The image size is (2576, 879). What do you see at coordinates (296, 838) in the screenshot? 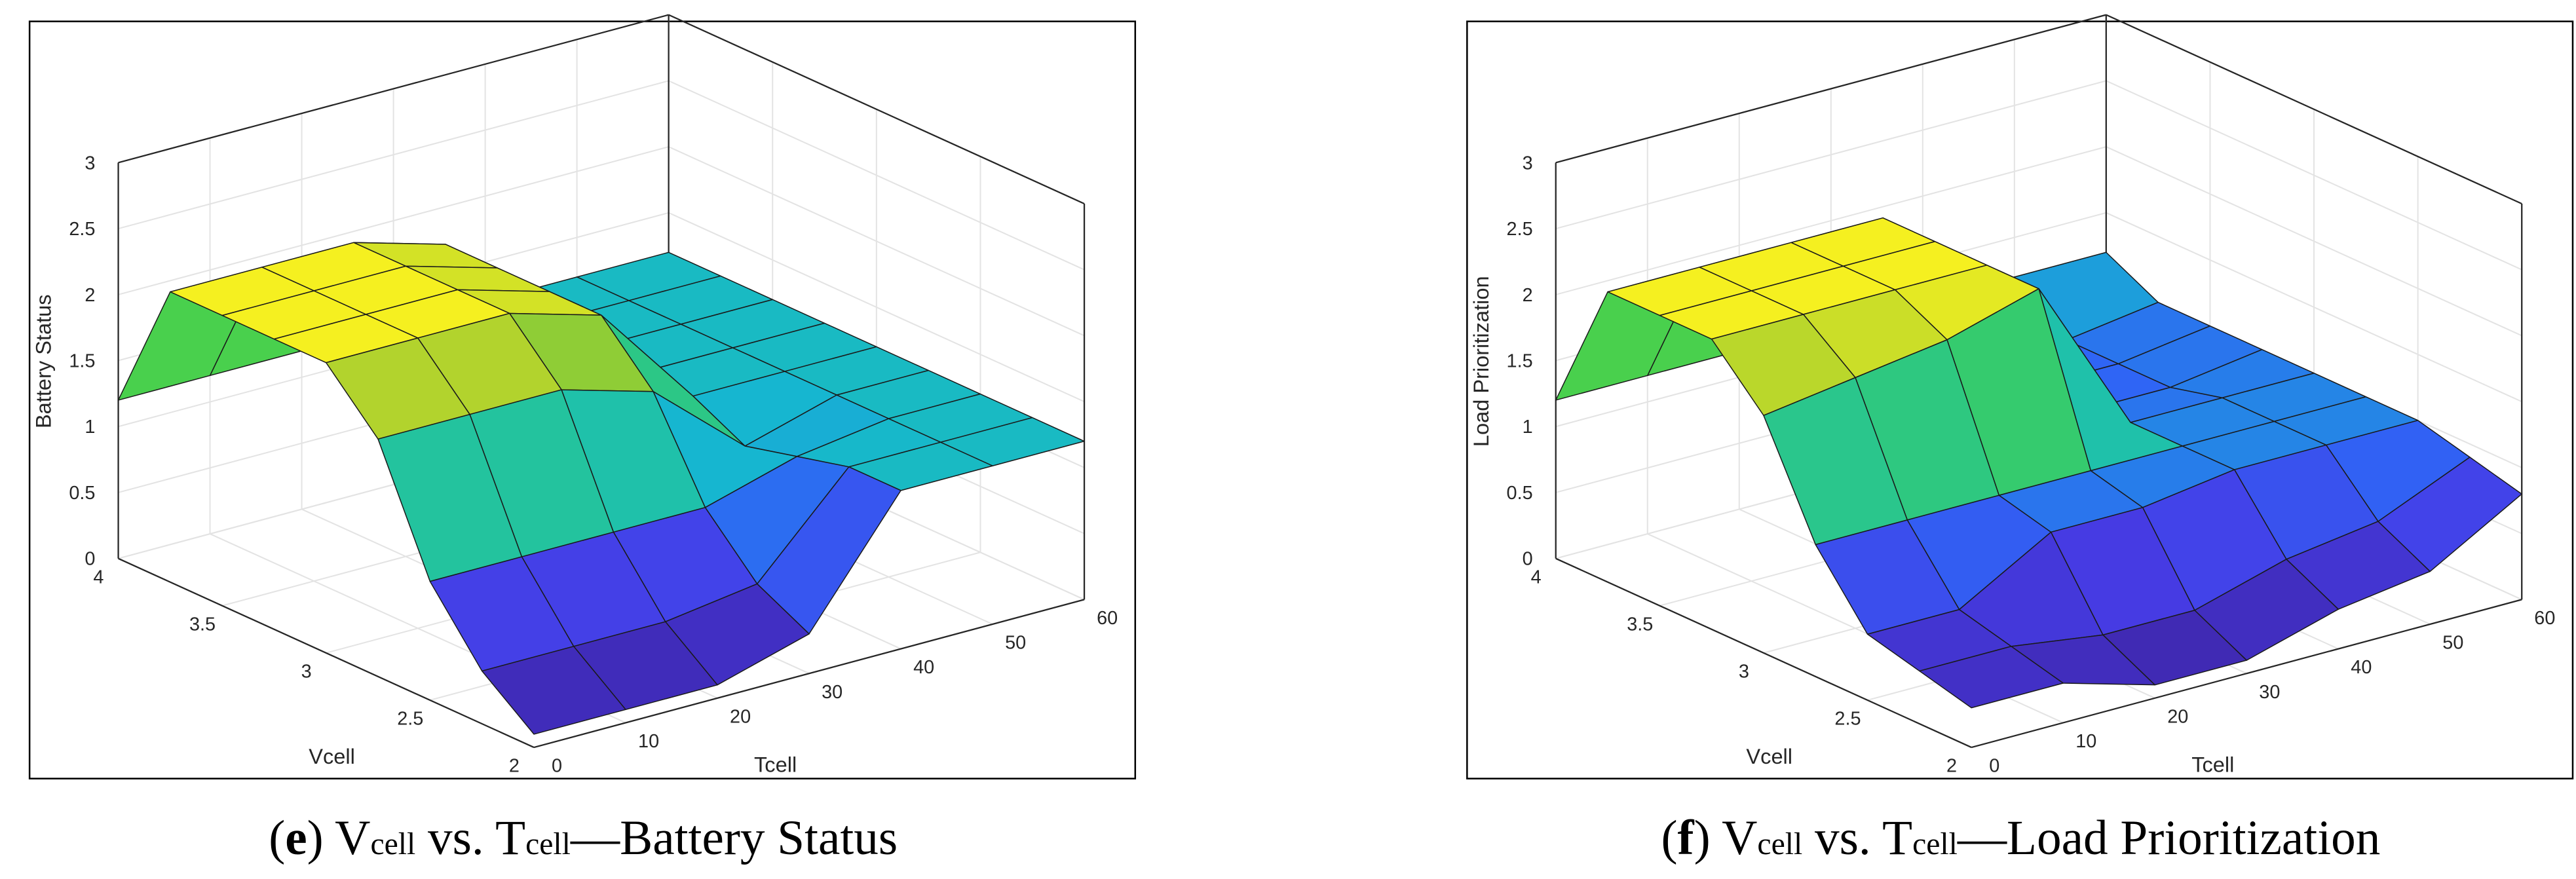
I see `caption-part: e` at bounding box center [296, 838].